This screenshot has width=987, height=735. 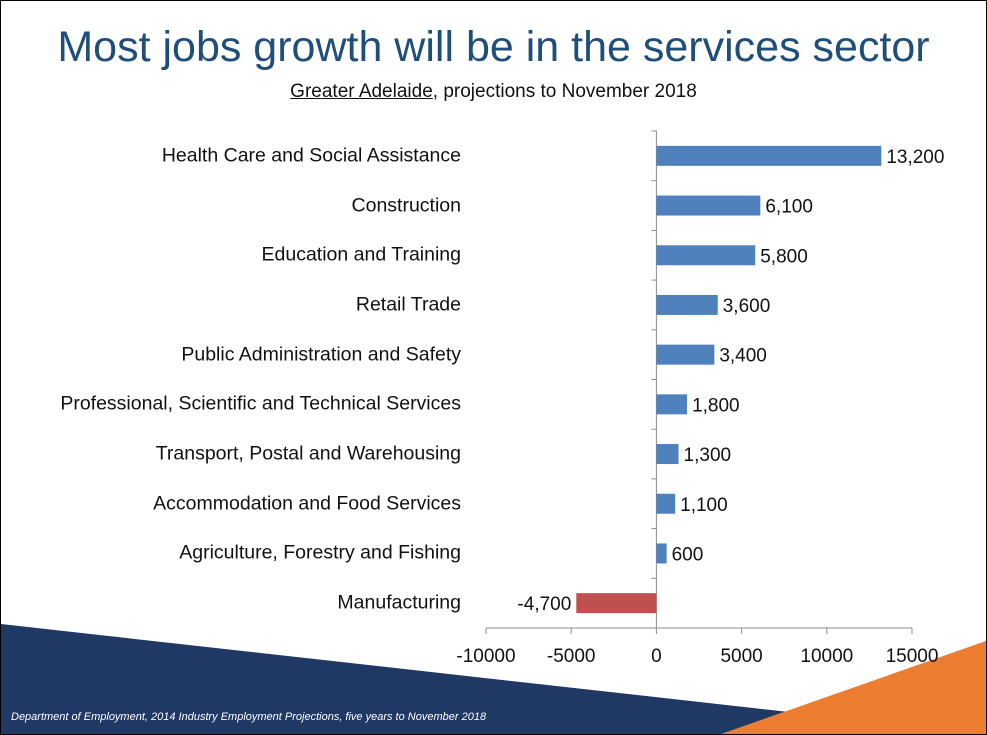 I want to click on data-label: 1,300, so click(x=708, y=455).